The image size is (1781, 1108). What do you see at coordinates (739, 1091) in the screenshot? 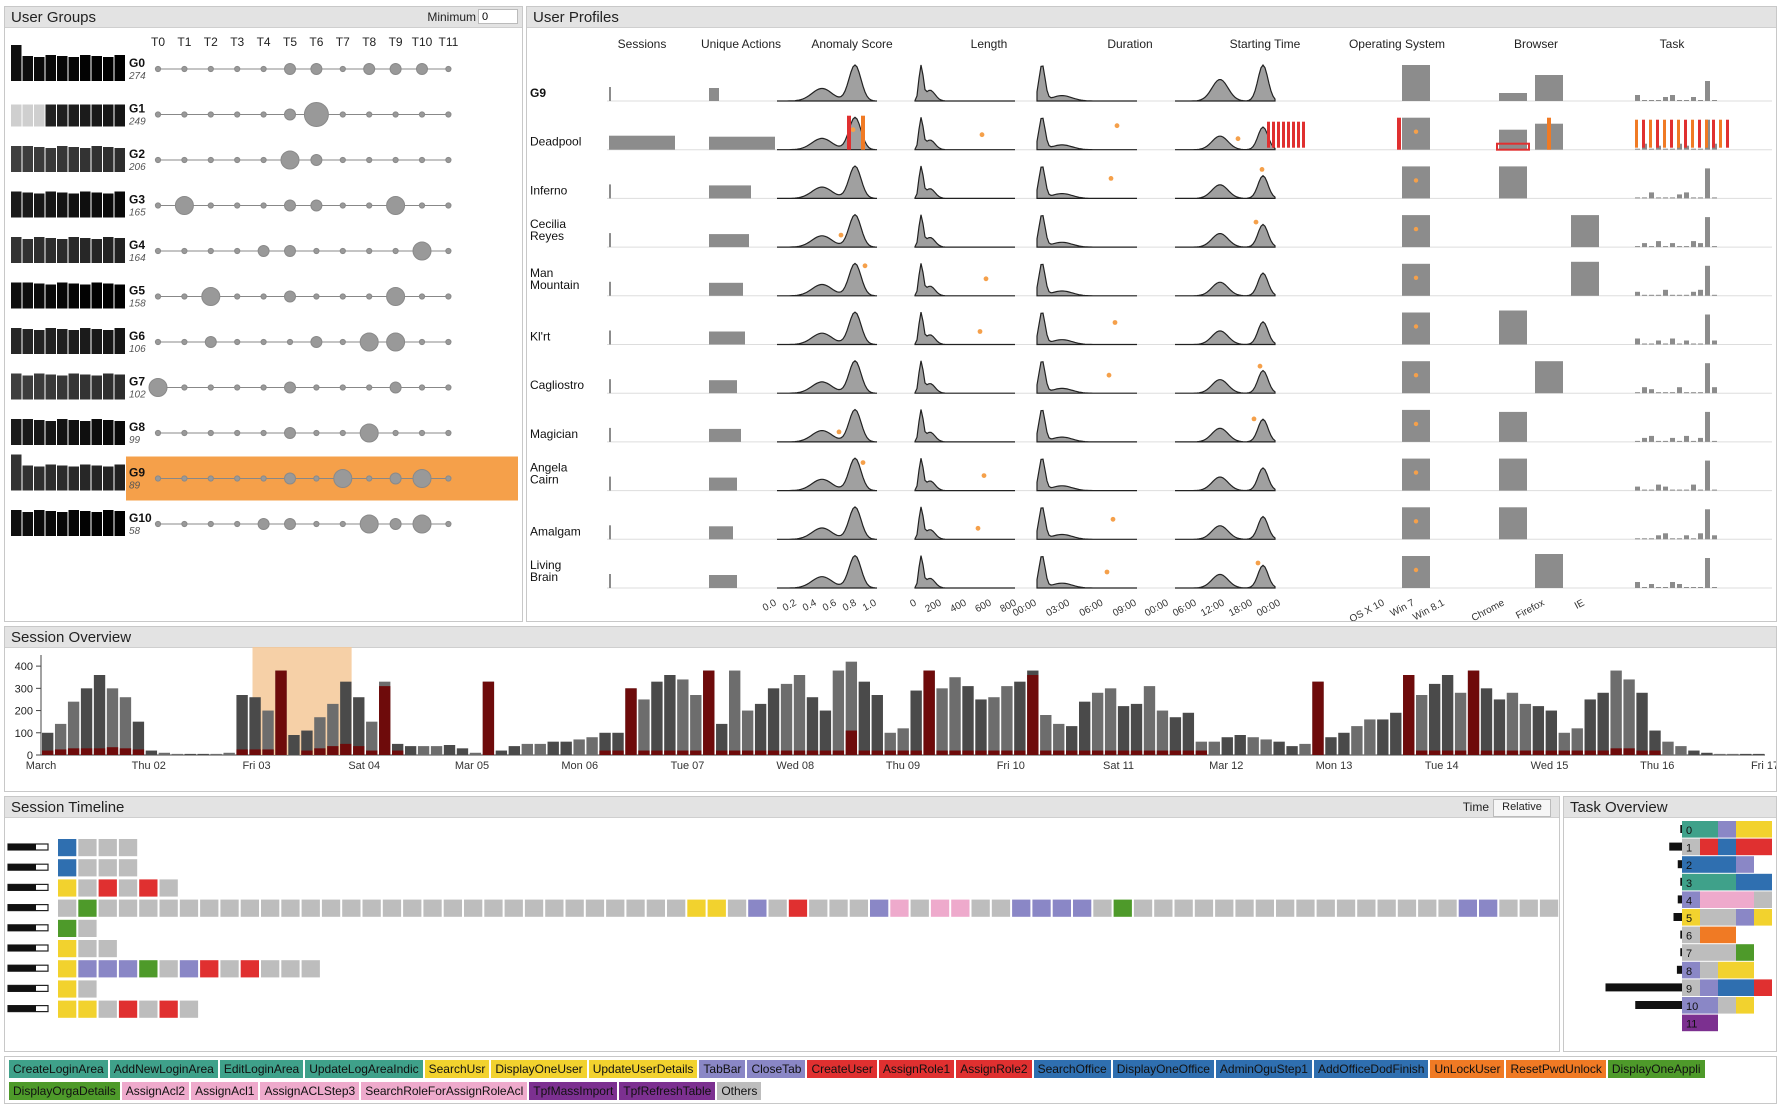
I see `legend-item: Others` at bounding box center [739, 1091].